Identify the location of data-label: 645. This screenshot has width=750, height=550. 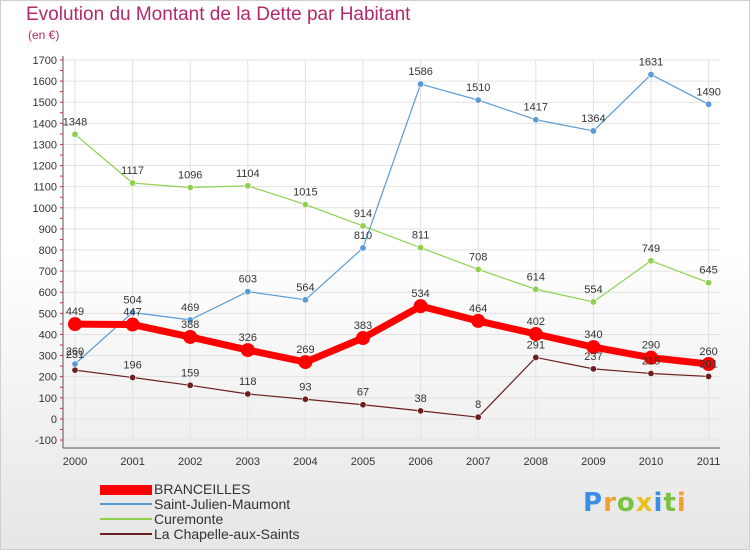
(708, 271).